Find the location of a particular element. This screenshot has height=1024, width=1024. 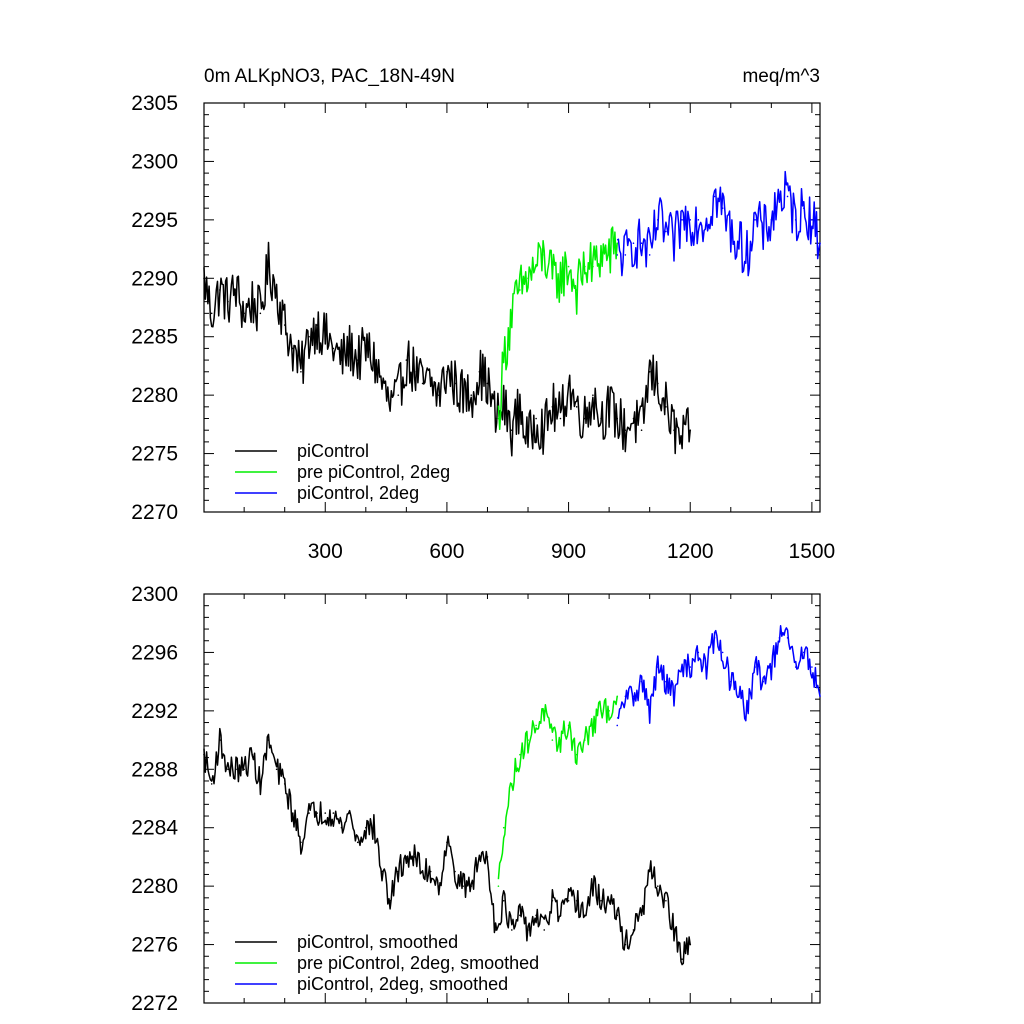

units-label: meq/m^3 is located at coordinates (781, 76).